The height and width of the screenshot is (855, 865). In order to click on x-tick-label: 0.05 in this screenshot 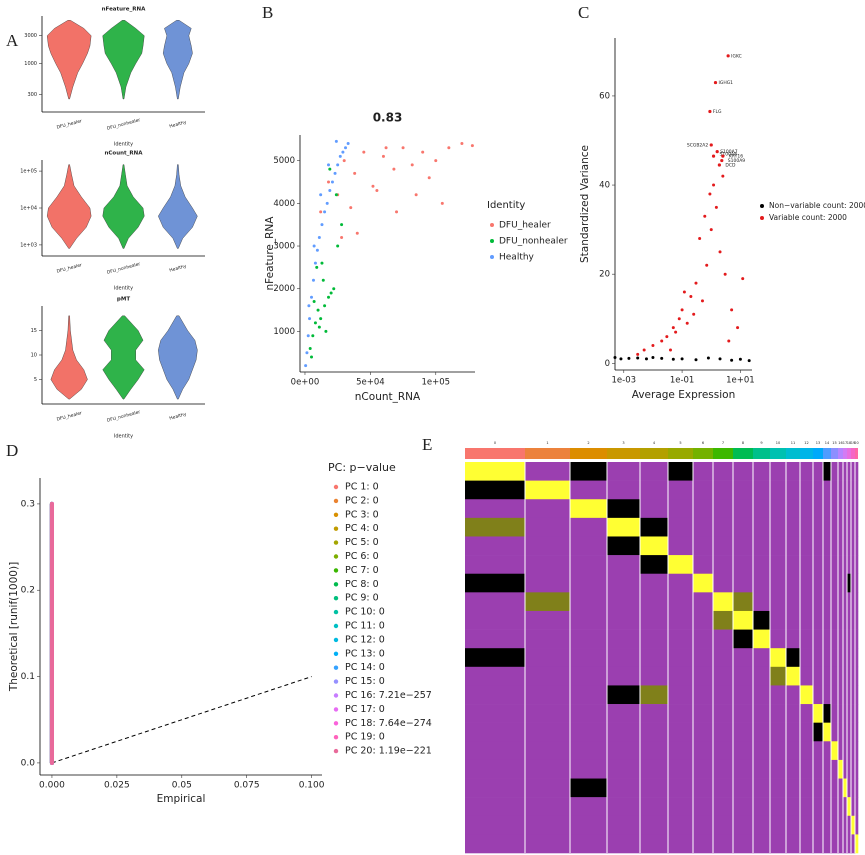, I will do `click(182, 786)`.